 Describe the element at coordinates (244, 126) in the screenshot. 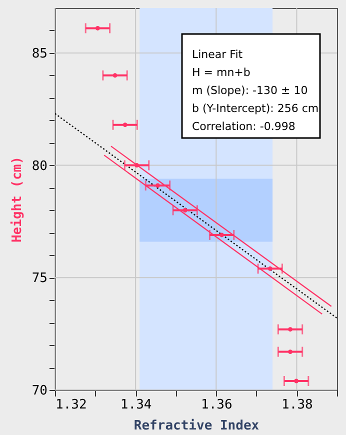

I see `annotation: Correlation: -0.998` at that location.